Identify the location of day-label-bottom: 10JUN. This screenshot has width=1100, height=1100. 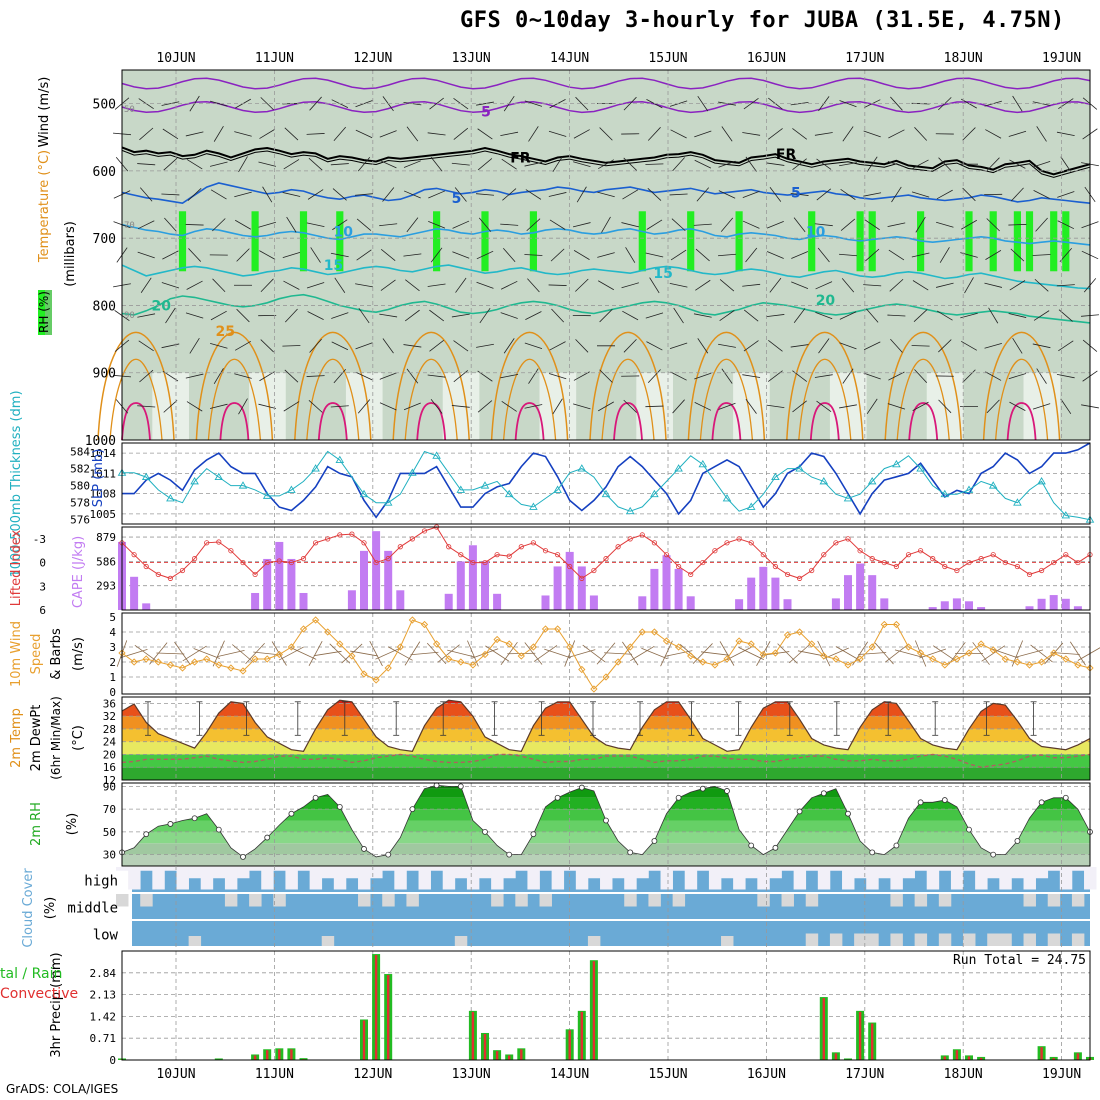
(175, 1074).